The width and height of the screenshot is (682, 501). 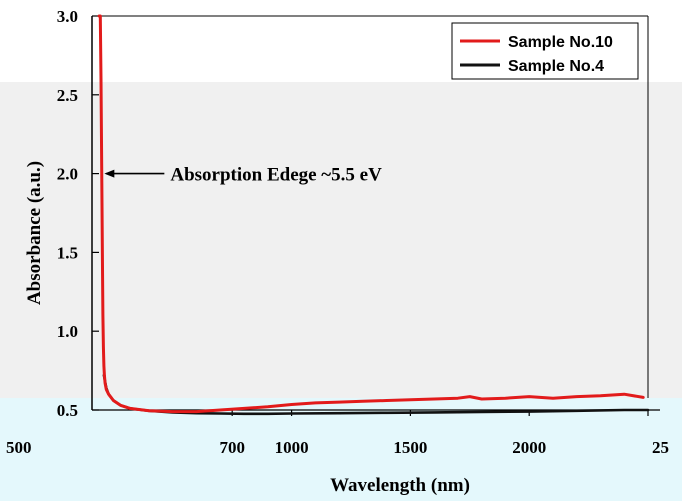 What do you see at coordinates (67, 410) in the screenshot?
I see `y-tick-label: 0.5` at bounding box center [67, 410].